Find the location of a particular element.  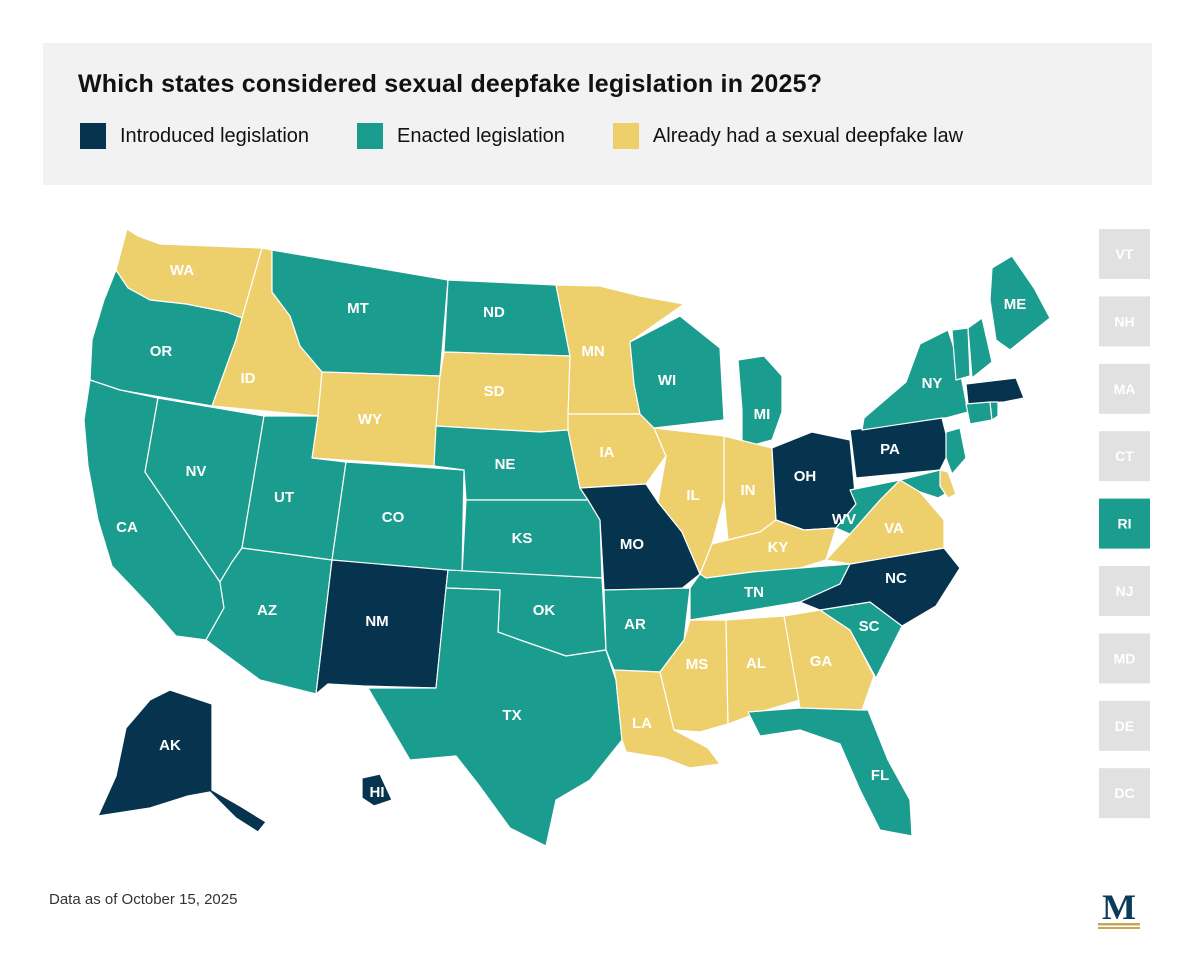

small-state-box-label-ri: RI is located at coordinates (1125, 524).